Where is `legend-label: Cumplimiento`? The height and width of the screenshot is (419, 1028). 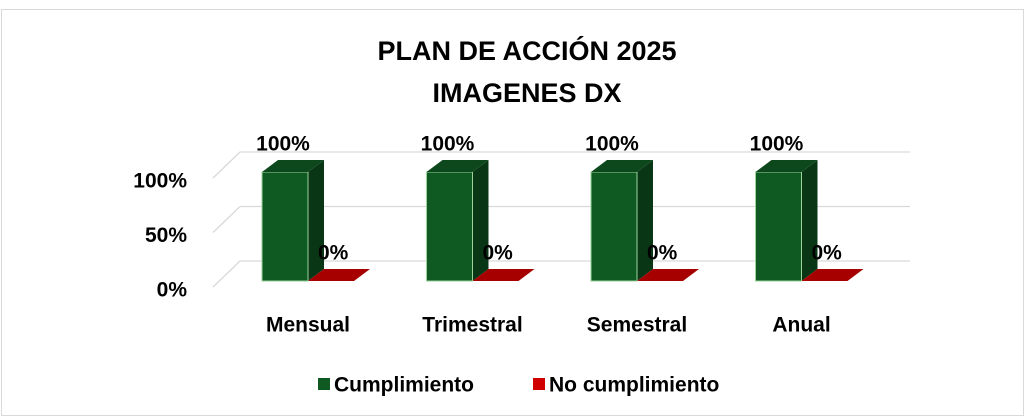 legend-label: Cumplimiento is located at coordinates (404, 385).